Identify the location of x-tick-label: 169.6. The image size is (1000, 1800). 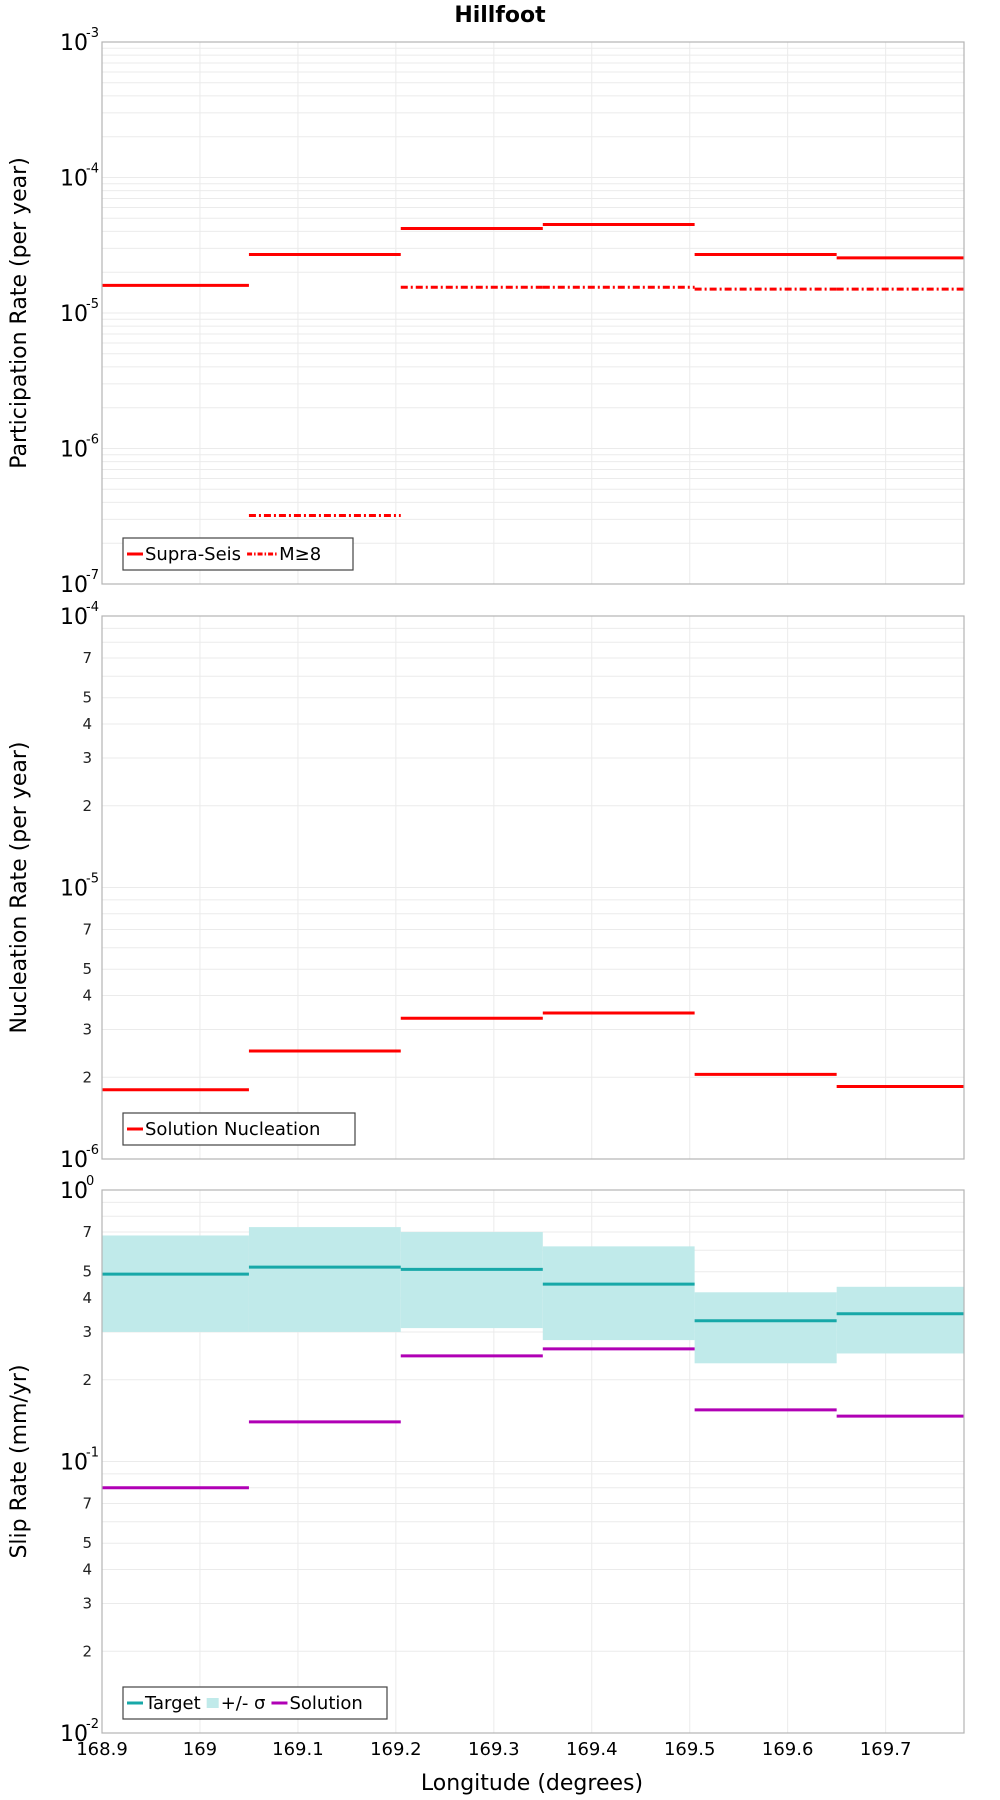
(788, 1749).